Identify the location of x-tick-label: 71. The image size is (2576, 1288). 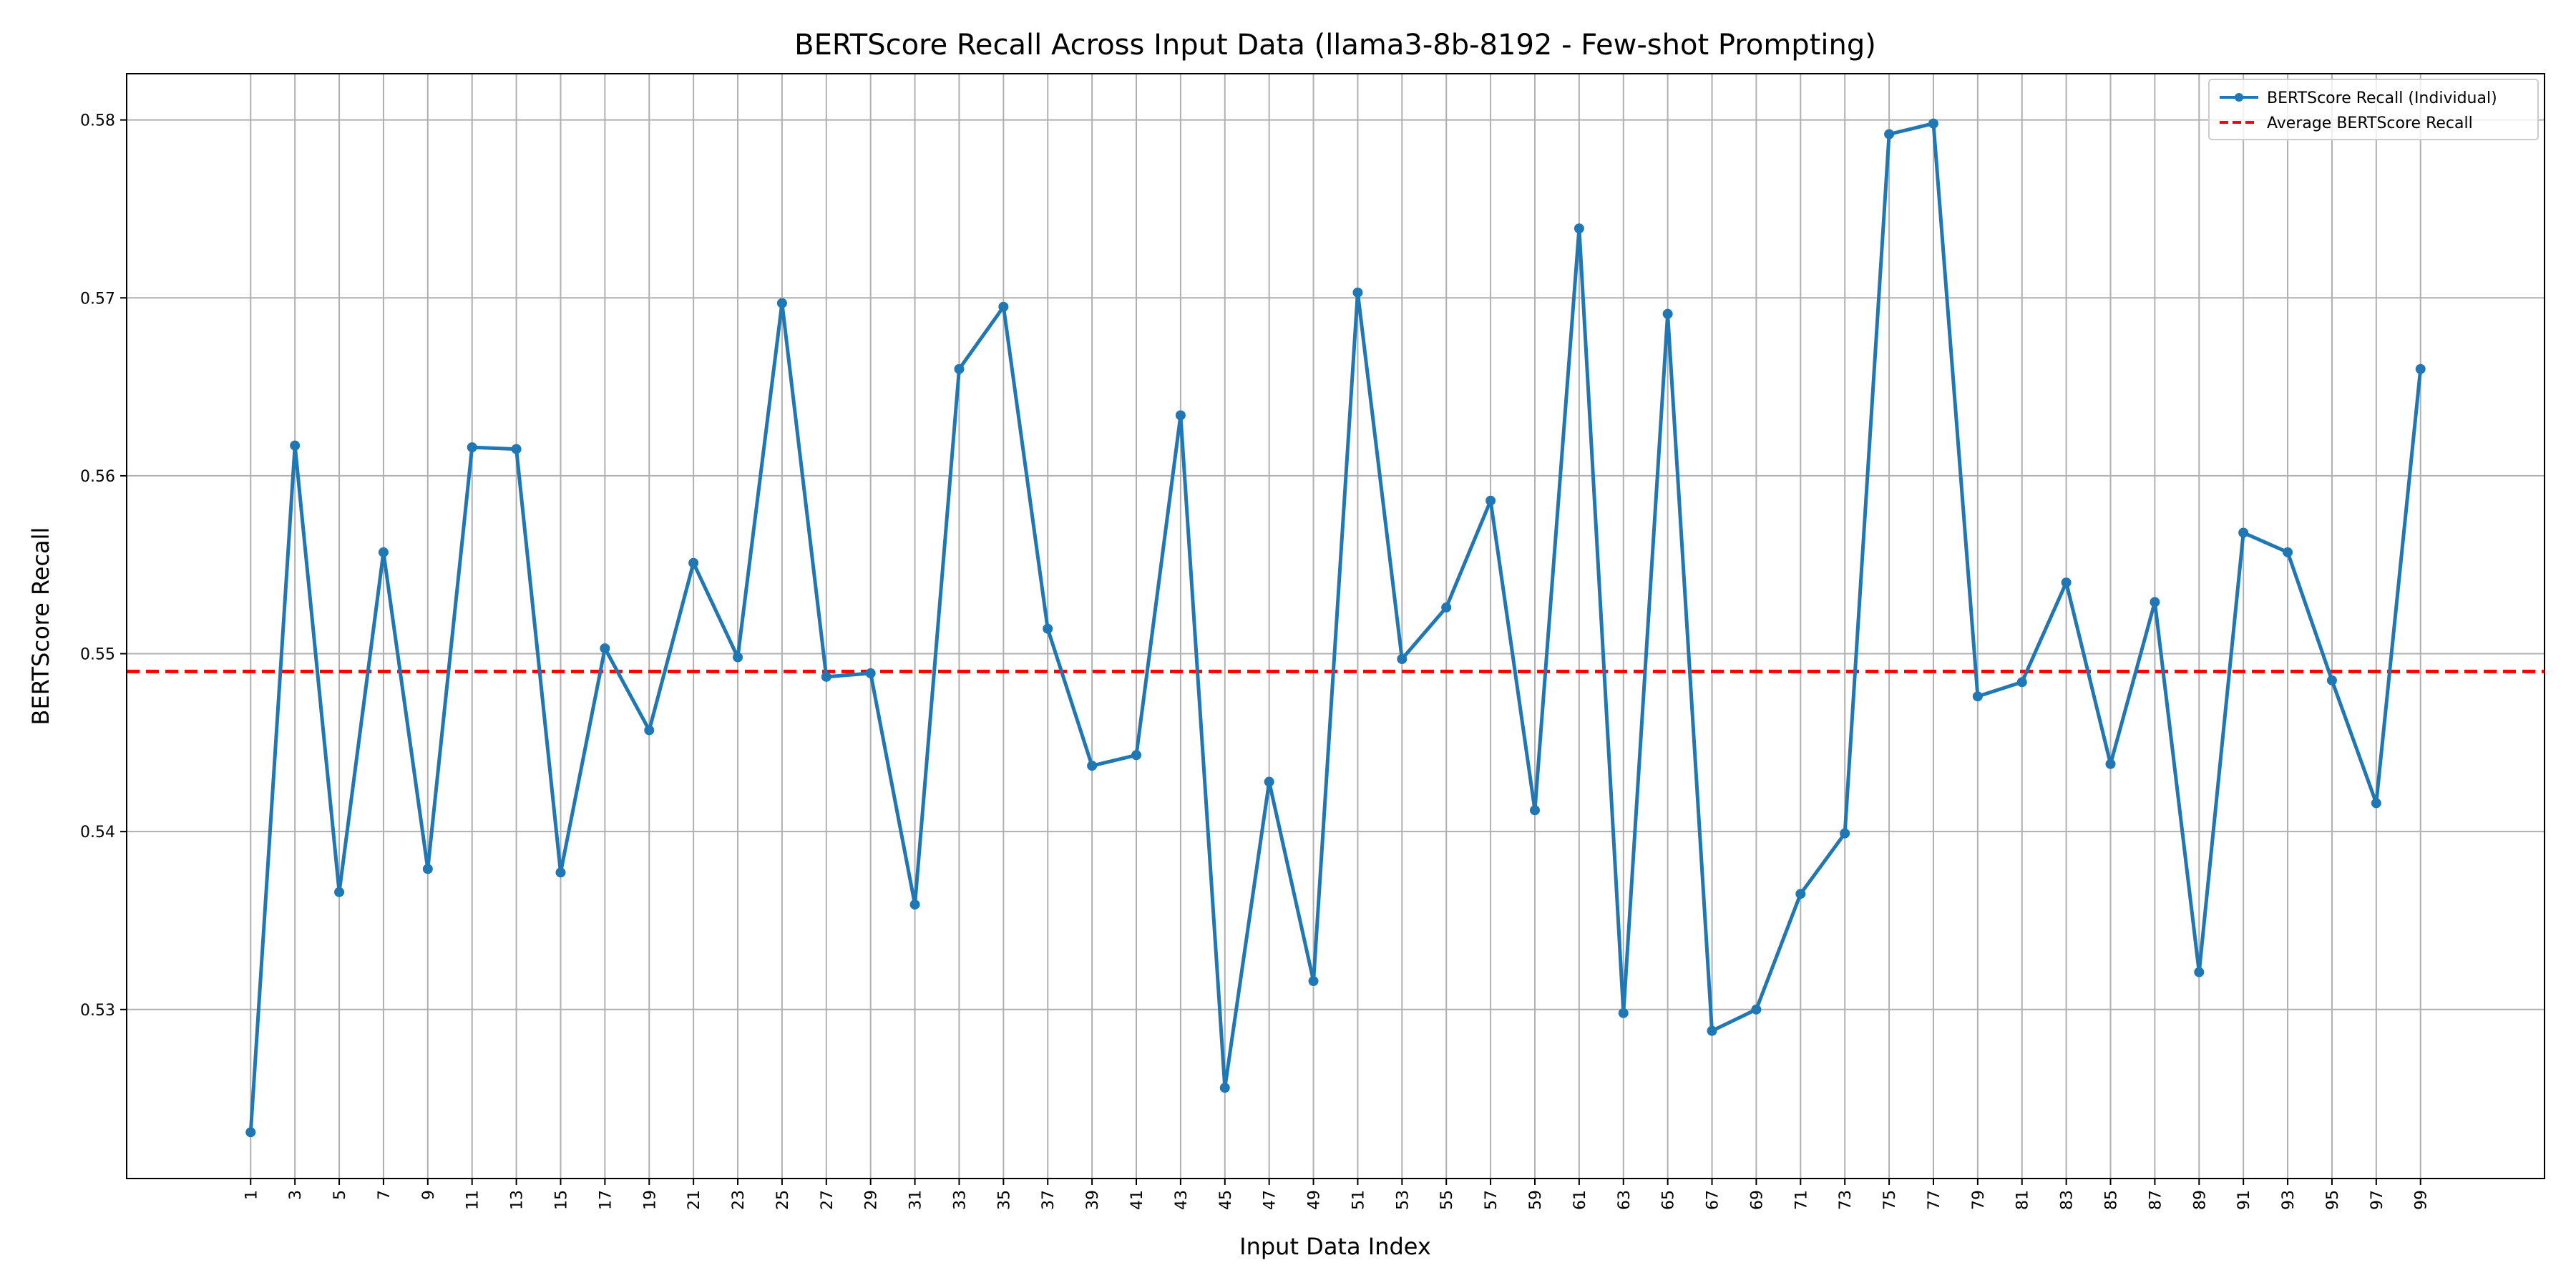
(1801, 1200).